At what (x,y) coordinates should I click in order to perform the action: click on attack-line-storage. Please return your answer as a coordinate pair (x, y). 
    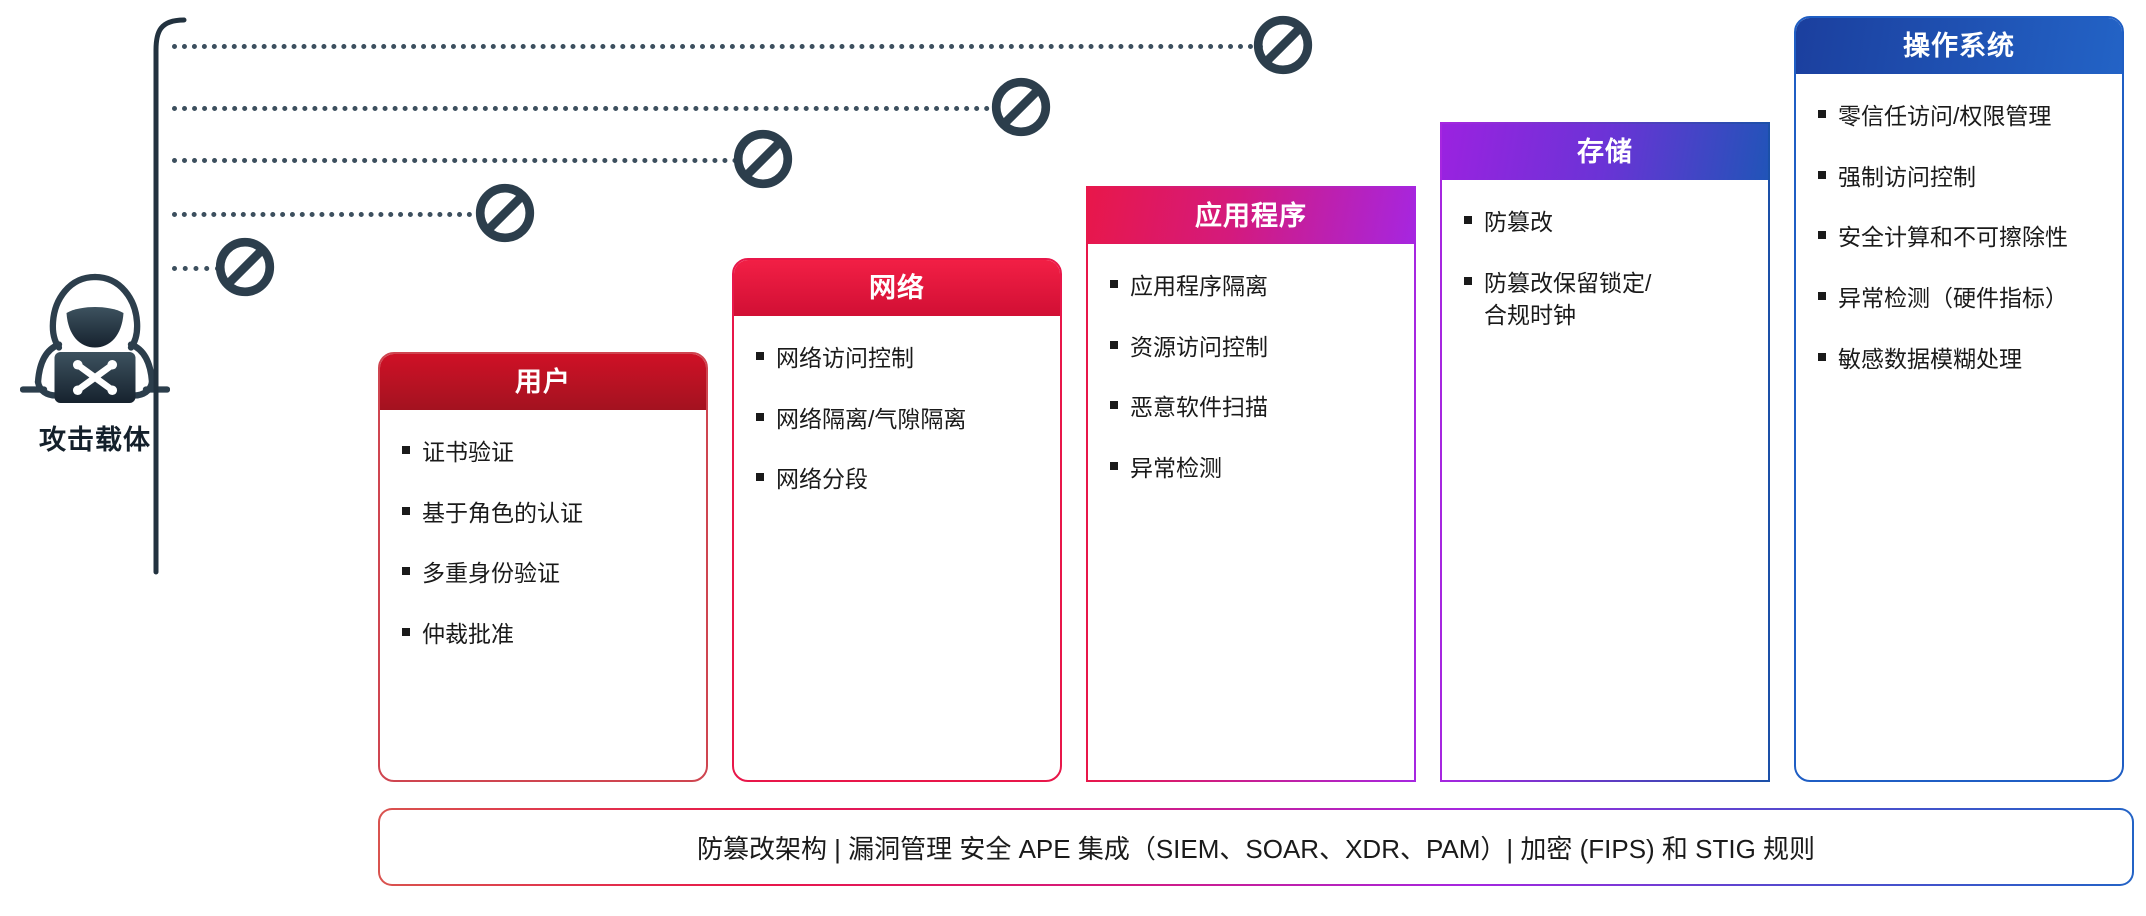
    Looking at the image, I should click on (581, 108).